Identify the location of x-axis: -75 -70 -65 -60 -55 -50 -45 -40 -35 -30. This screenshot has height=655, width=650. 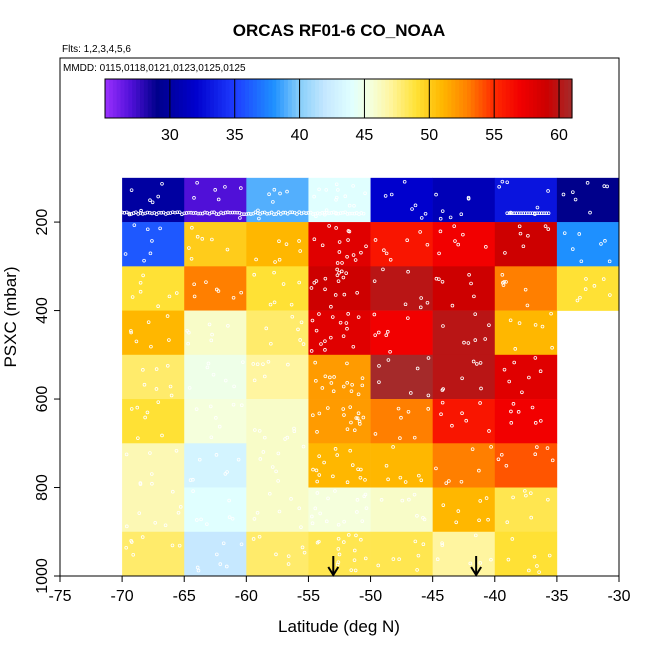
(339, 590).